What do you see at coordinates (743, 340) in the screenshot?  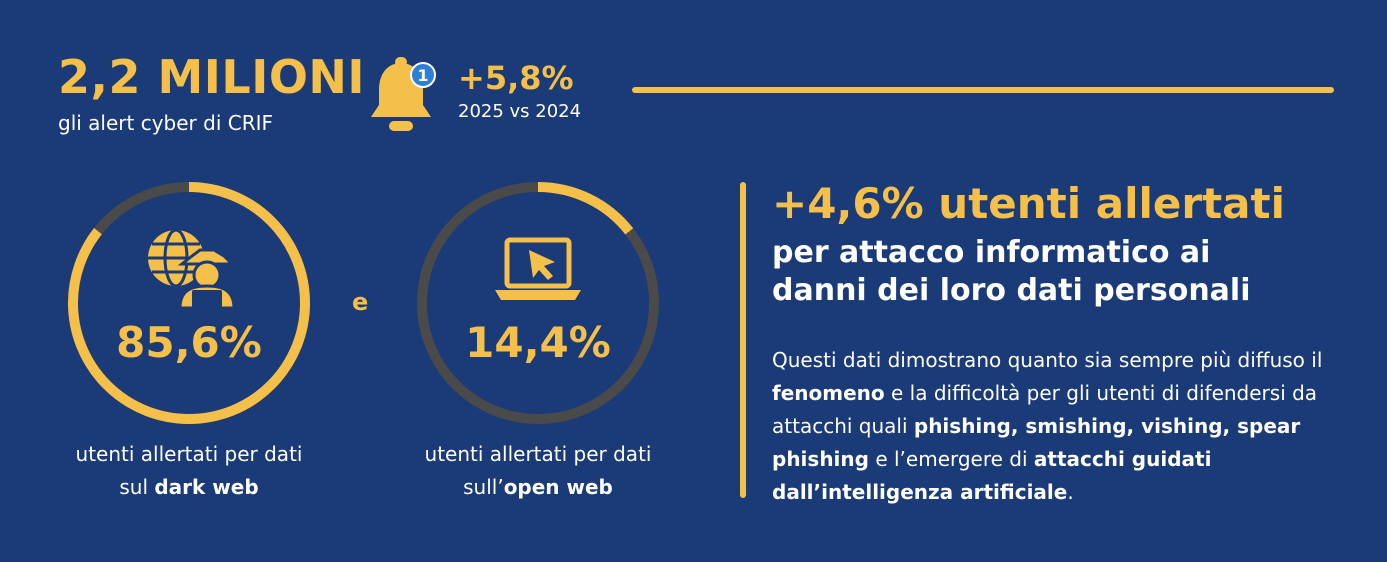 I see `vertical-divider` at bounding box center [743, 340].